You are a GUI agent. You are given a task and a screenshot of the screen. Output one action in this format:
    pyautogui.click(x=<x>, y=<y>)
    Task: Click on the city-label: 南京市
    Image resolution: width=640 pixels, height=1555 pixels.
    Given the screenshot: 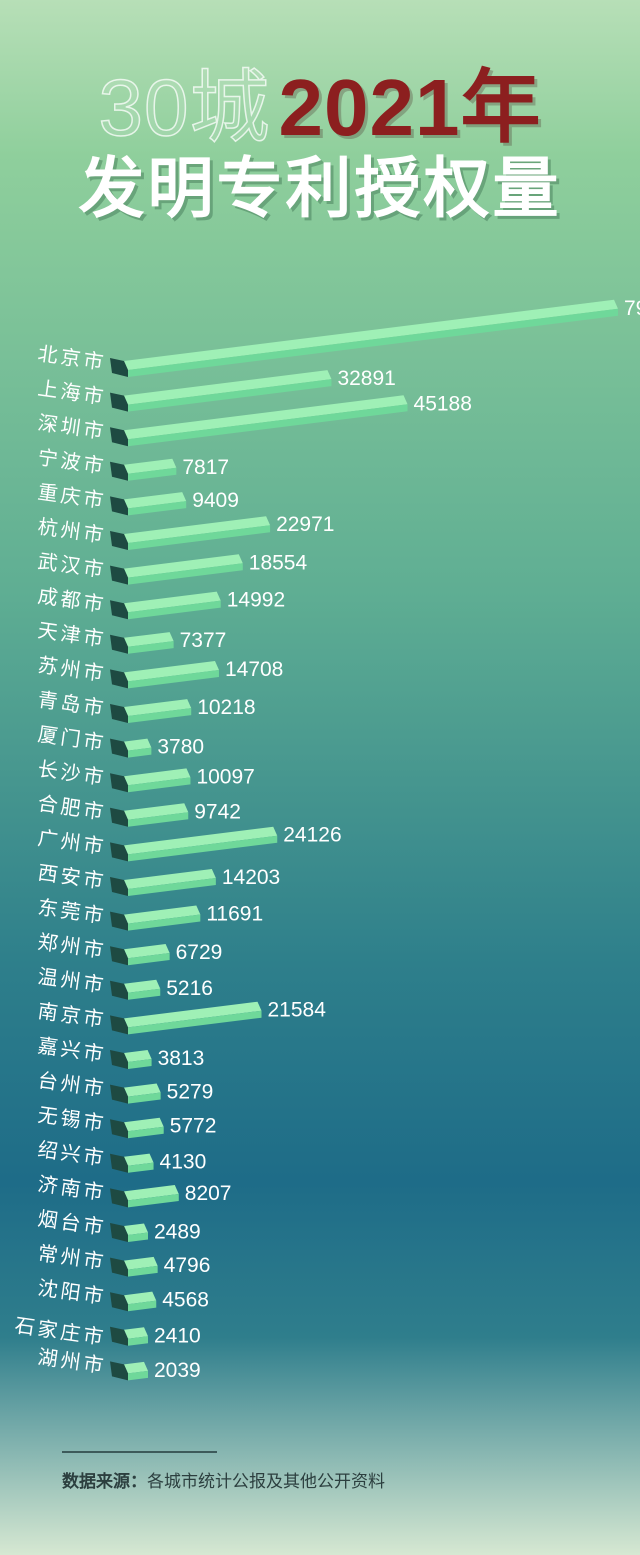 What is the action you would take?
    pyautogui.click(x=72, y=1015)
    